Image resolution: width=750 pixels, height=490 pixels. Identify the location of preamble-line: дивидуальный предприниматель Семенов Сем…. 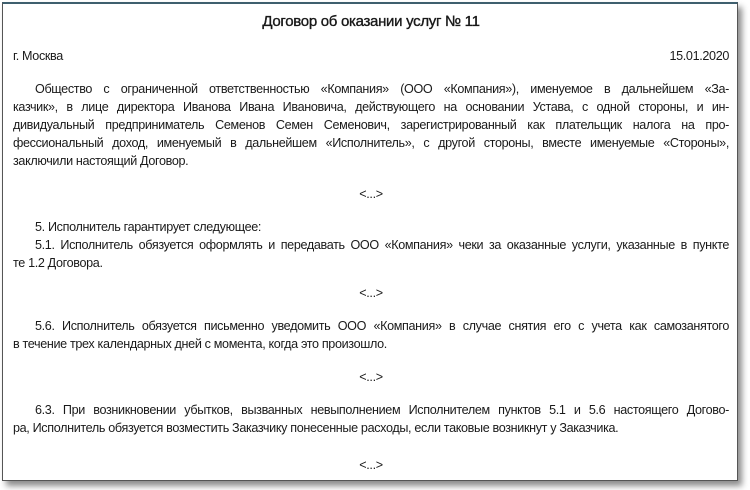
(371, 125).